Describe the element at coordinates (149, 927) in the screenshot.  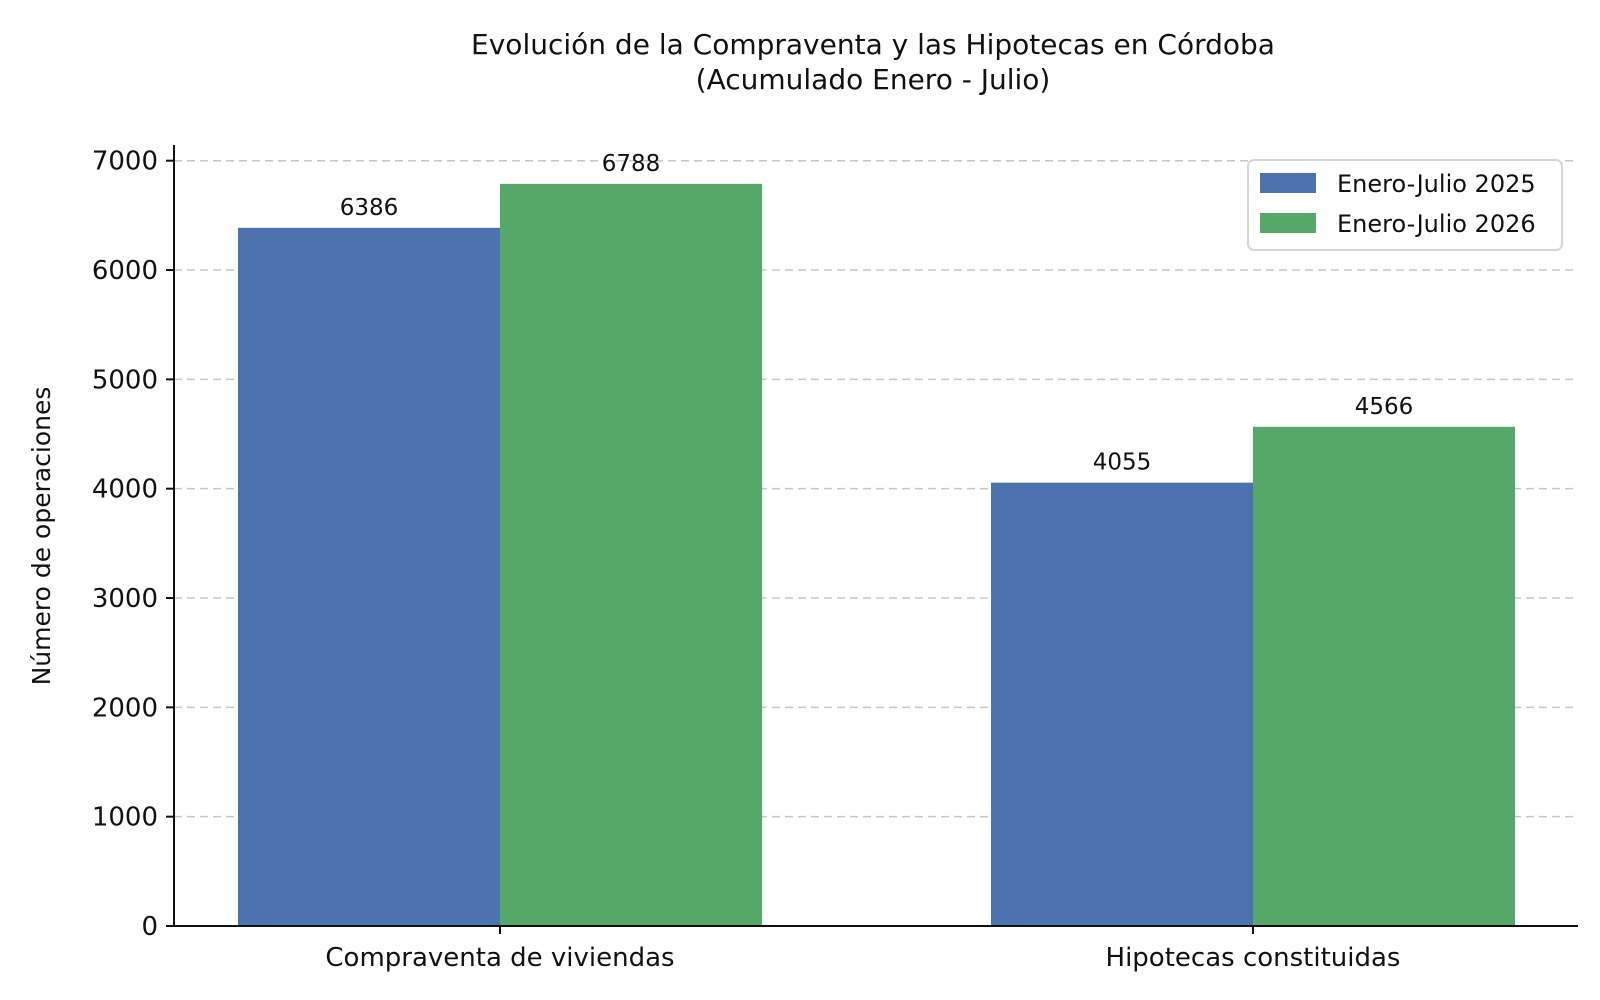
I see `y-tick-label: 0` at that location.